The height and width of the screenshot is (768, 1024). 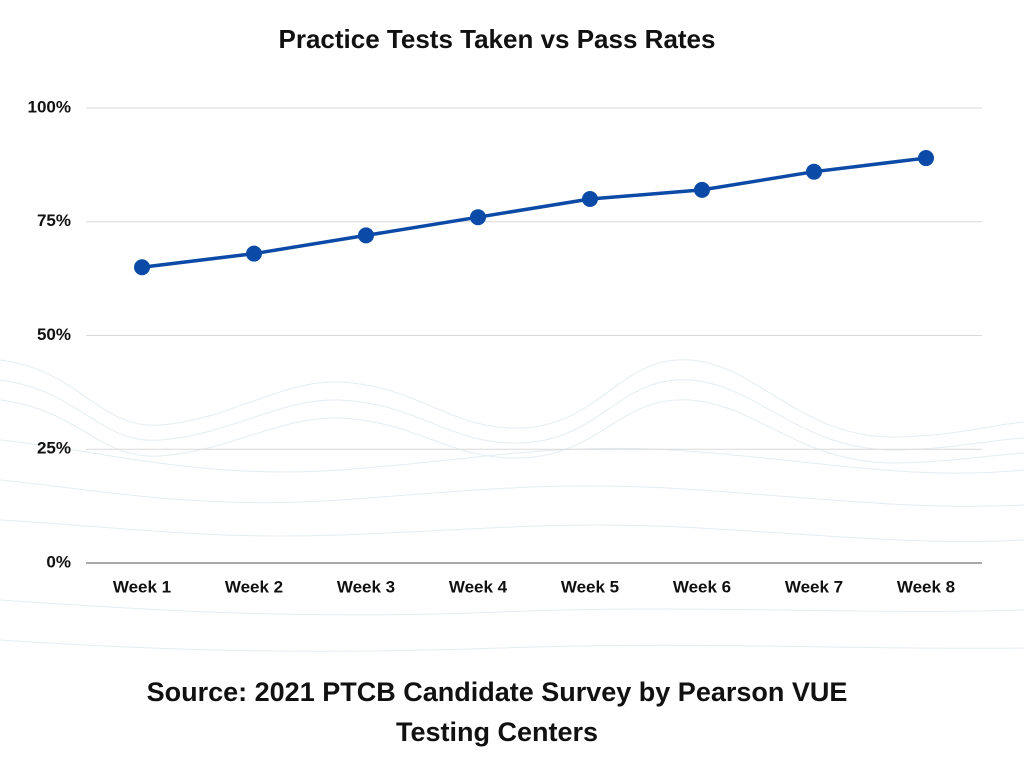 What do you see at coordinates (54, 334) in the screenshot?
I see `y-tick-label: 50%` at bounding box center [54, 334].